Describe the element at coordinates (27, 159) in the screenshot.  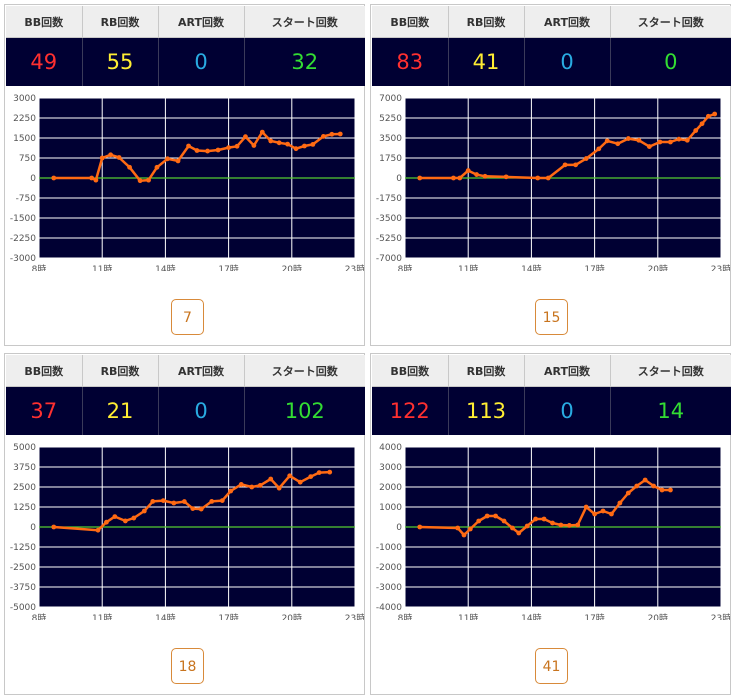
I see `y-tick-label: 750` at that location.